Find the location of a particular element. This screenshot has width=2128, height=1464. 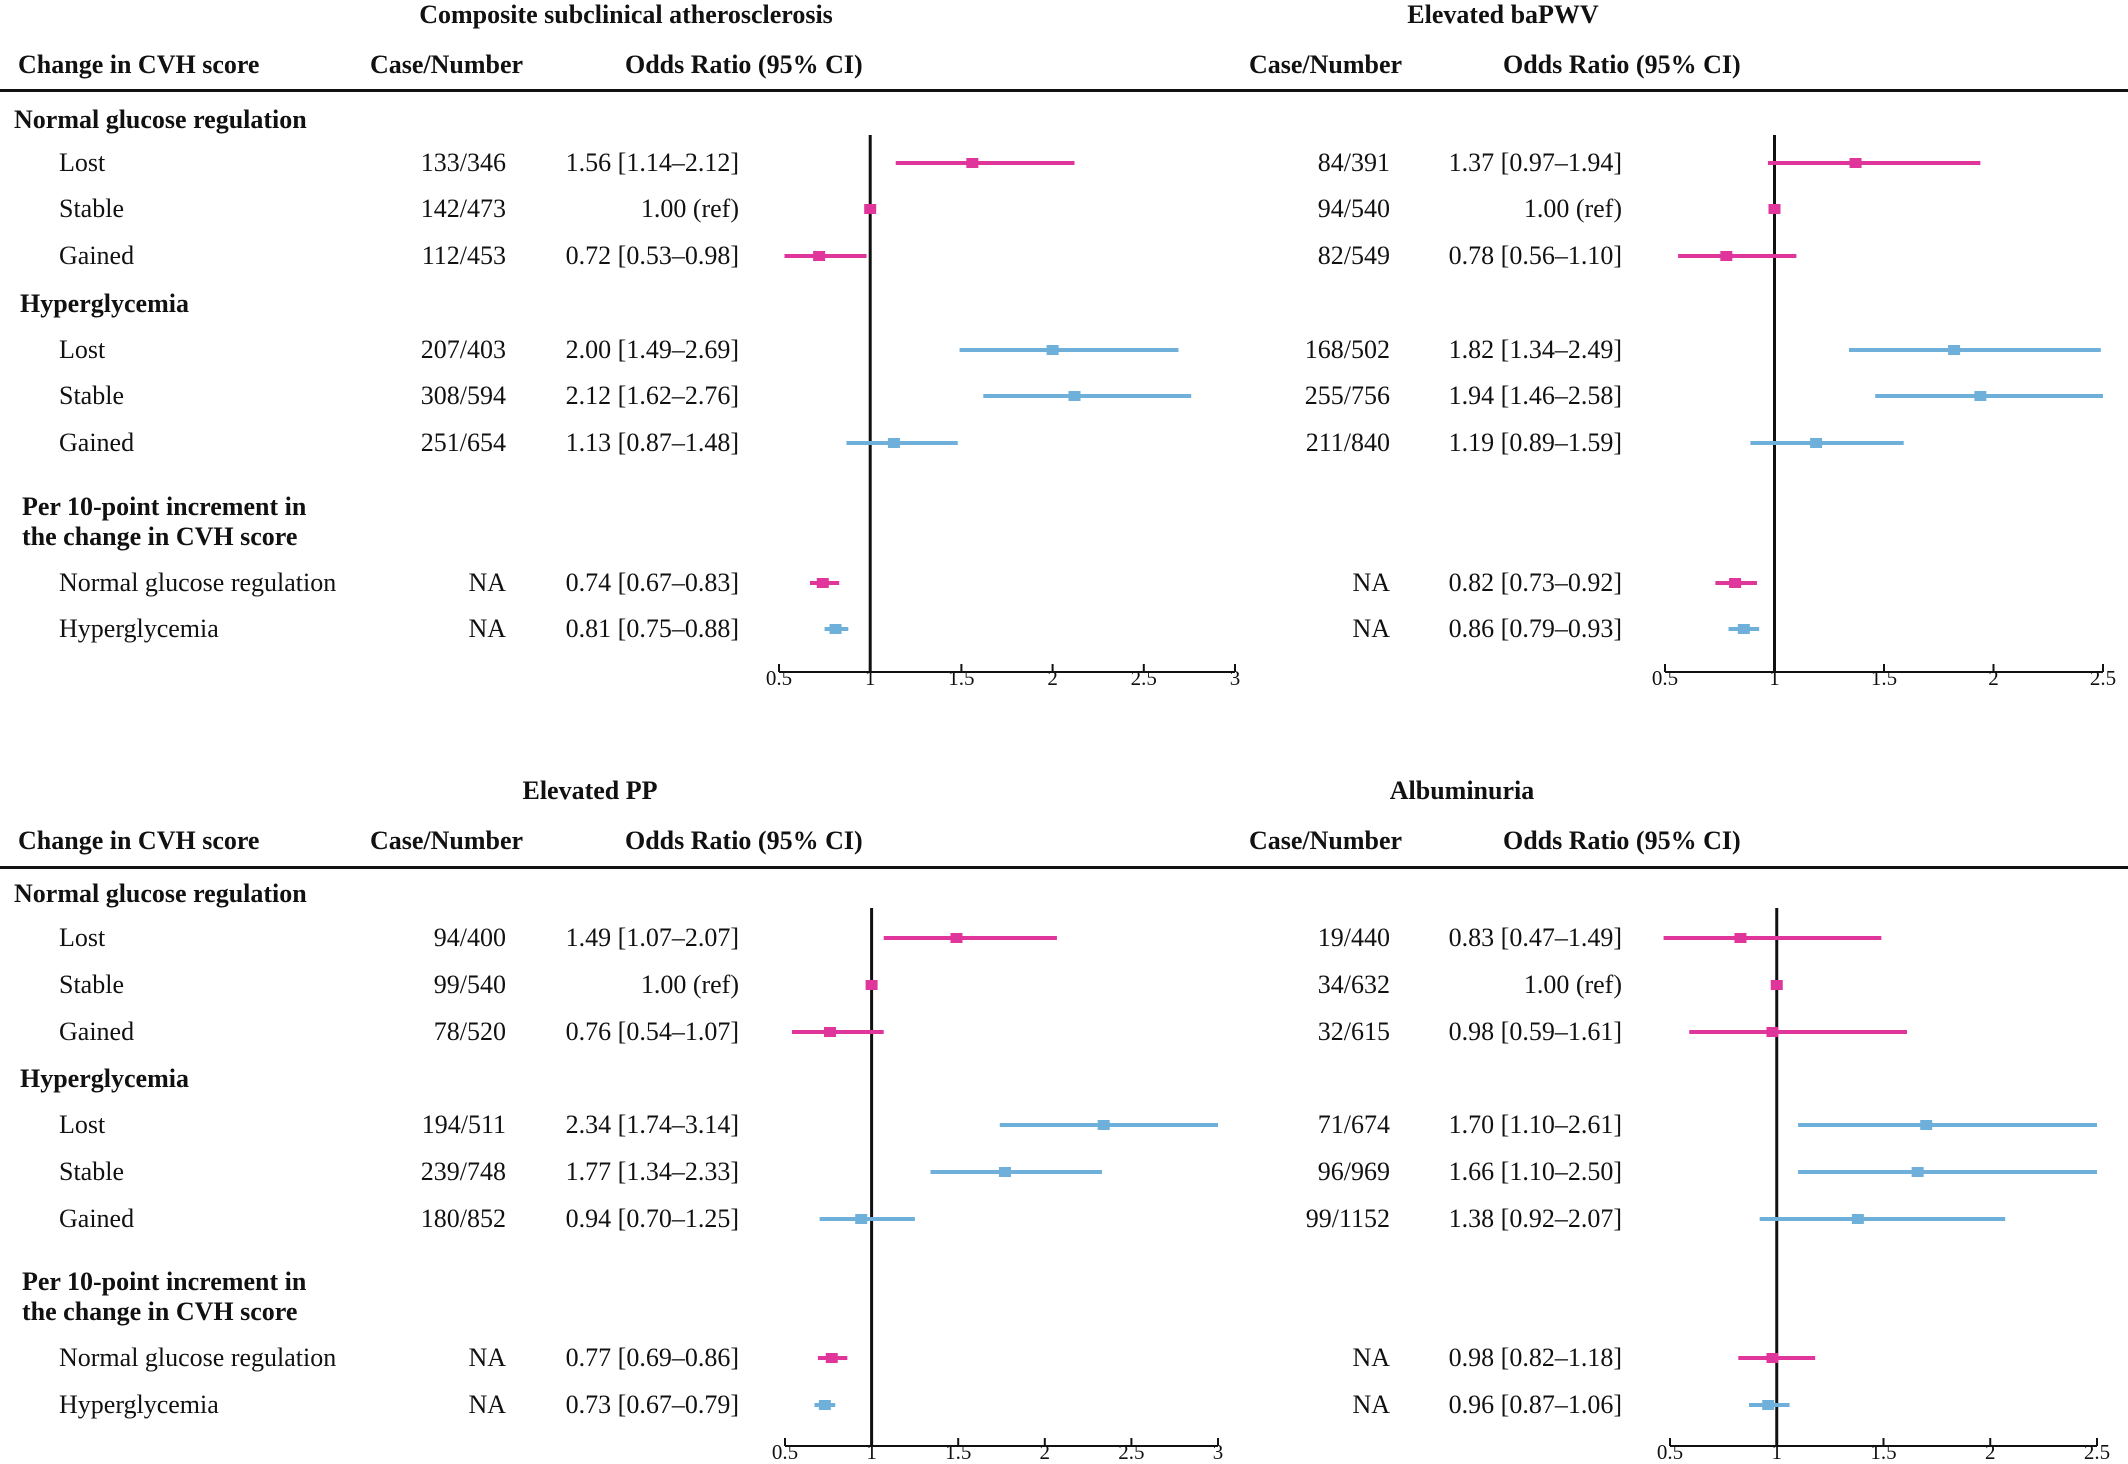

panel-title-bapwv: Elevated baPWV is located at coordinates (1503, 14).